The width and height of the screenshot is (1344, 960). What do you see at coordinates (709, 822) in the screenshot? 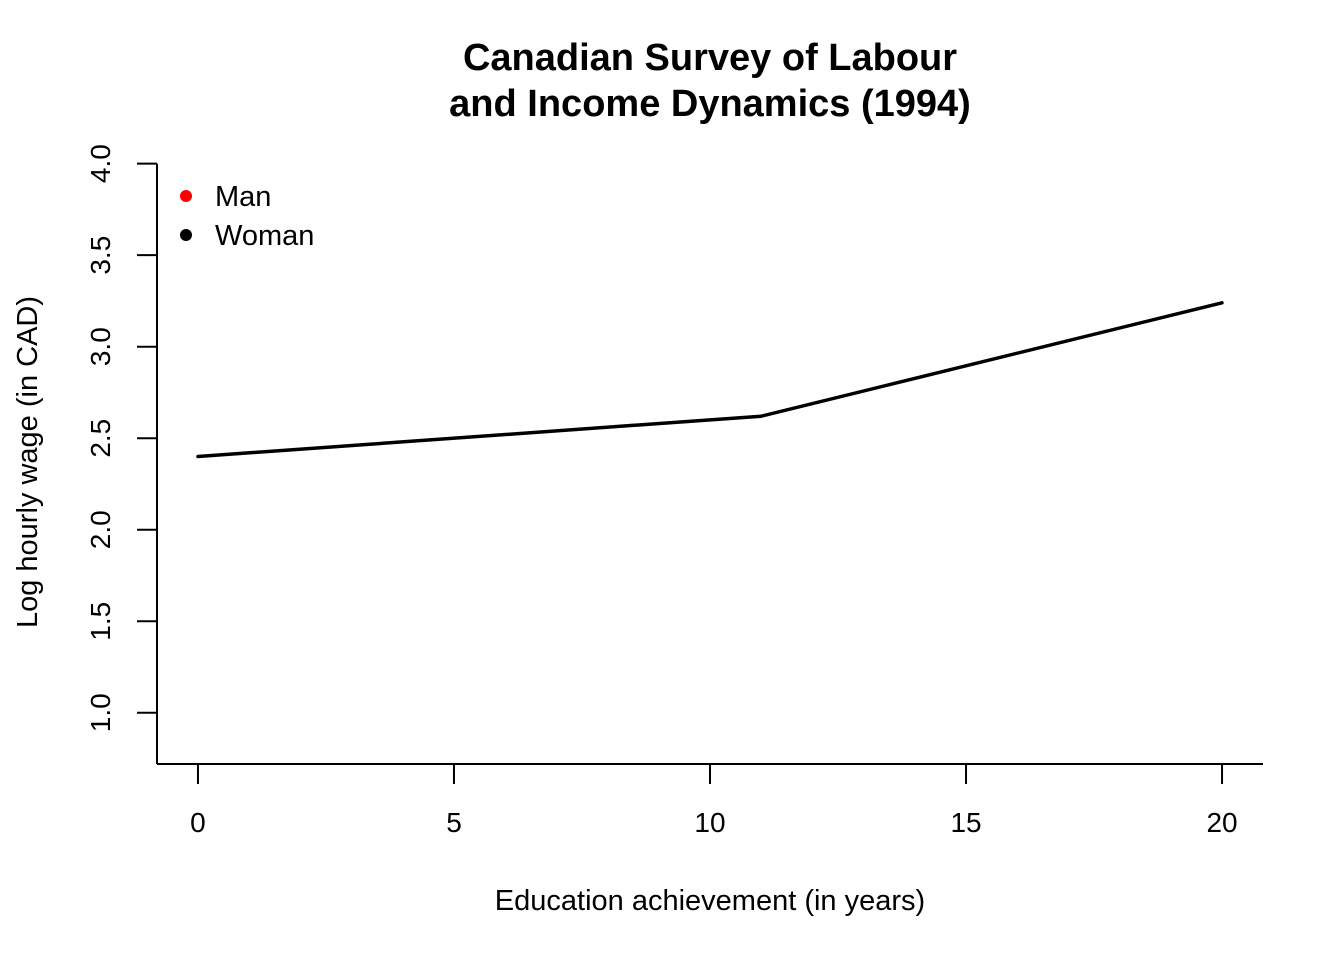
I see `x-tick-label: 10` at bounding box center [709, 822].